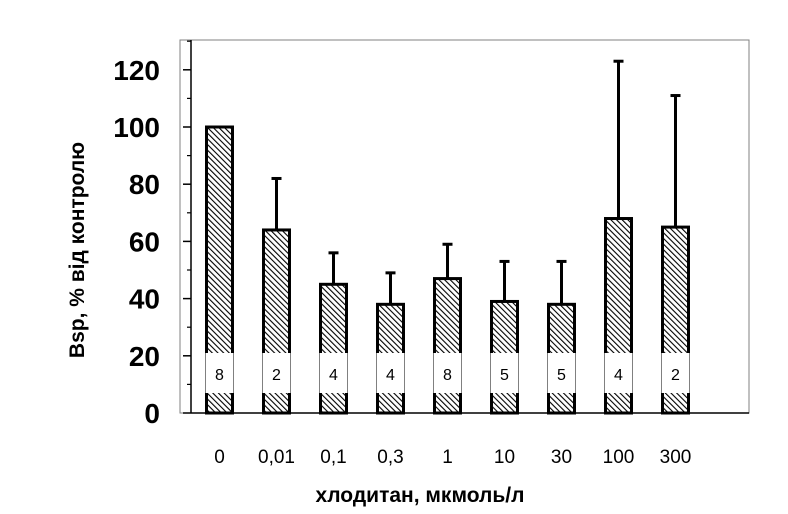 This screenshot has height=514, width=788. I want to click on x-tick-label: 10, so click(504, 457).